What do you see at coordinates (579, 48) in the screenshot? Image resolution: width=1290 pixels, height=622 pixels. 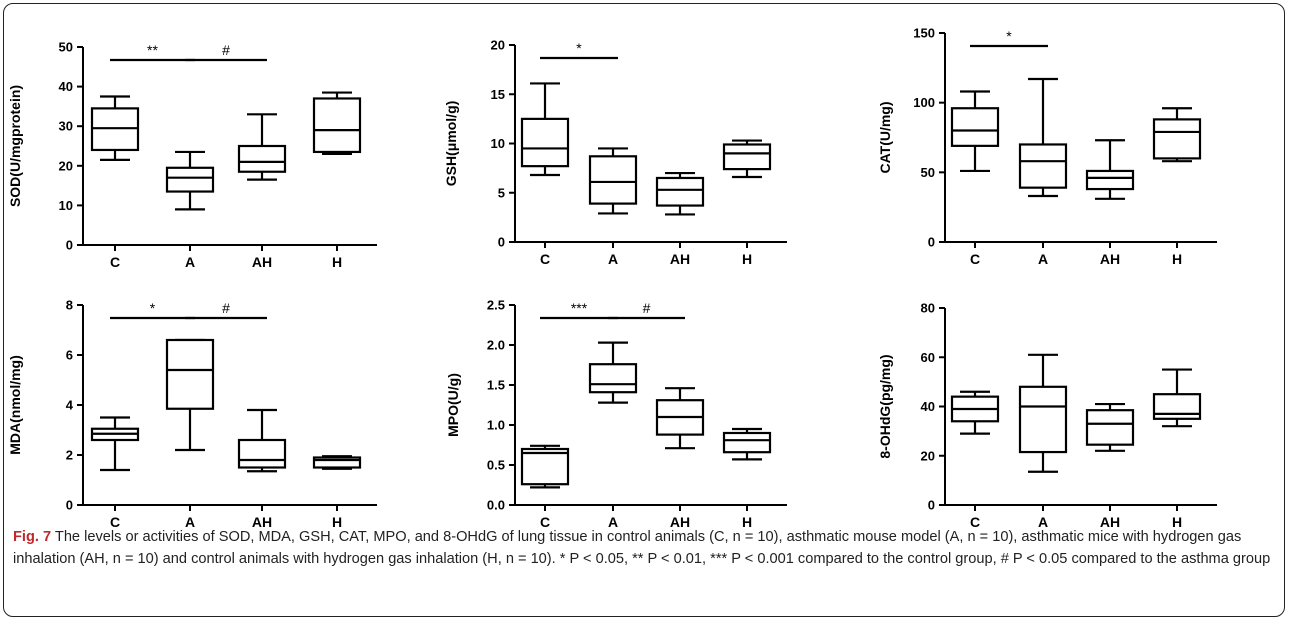 I see `significance-label: *` at bounding box center [579, 48].